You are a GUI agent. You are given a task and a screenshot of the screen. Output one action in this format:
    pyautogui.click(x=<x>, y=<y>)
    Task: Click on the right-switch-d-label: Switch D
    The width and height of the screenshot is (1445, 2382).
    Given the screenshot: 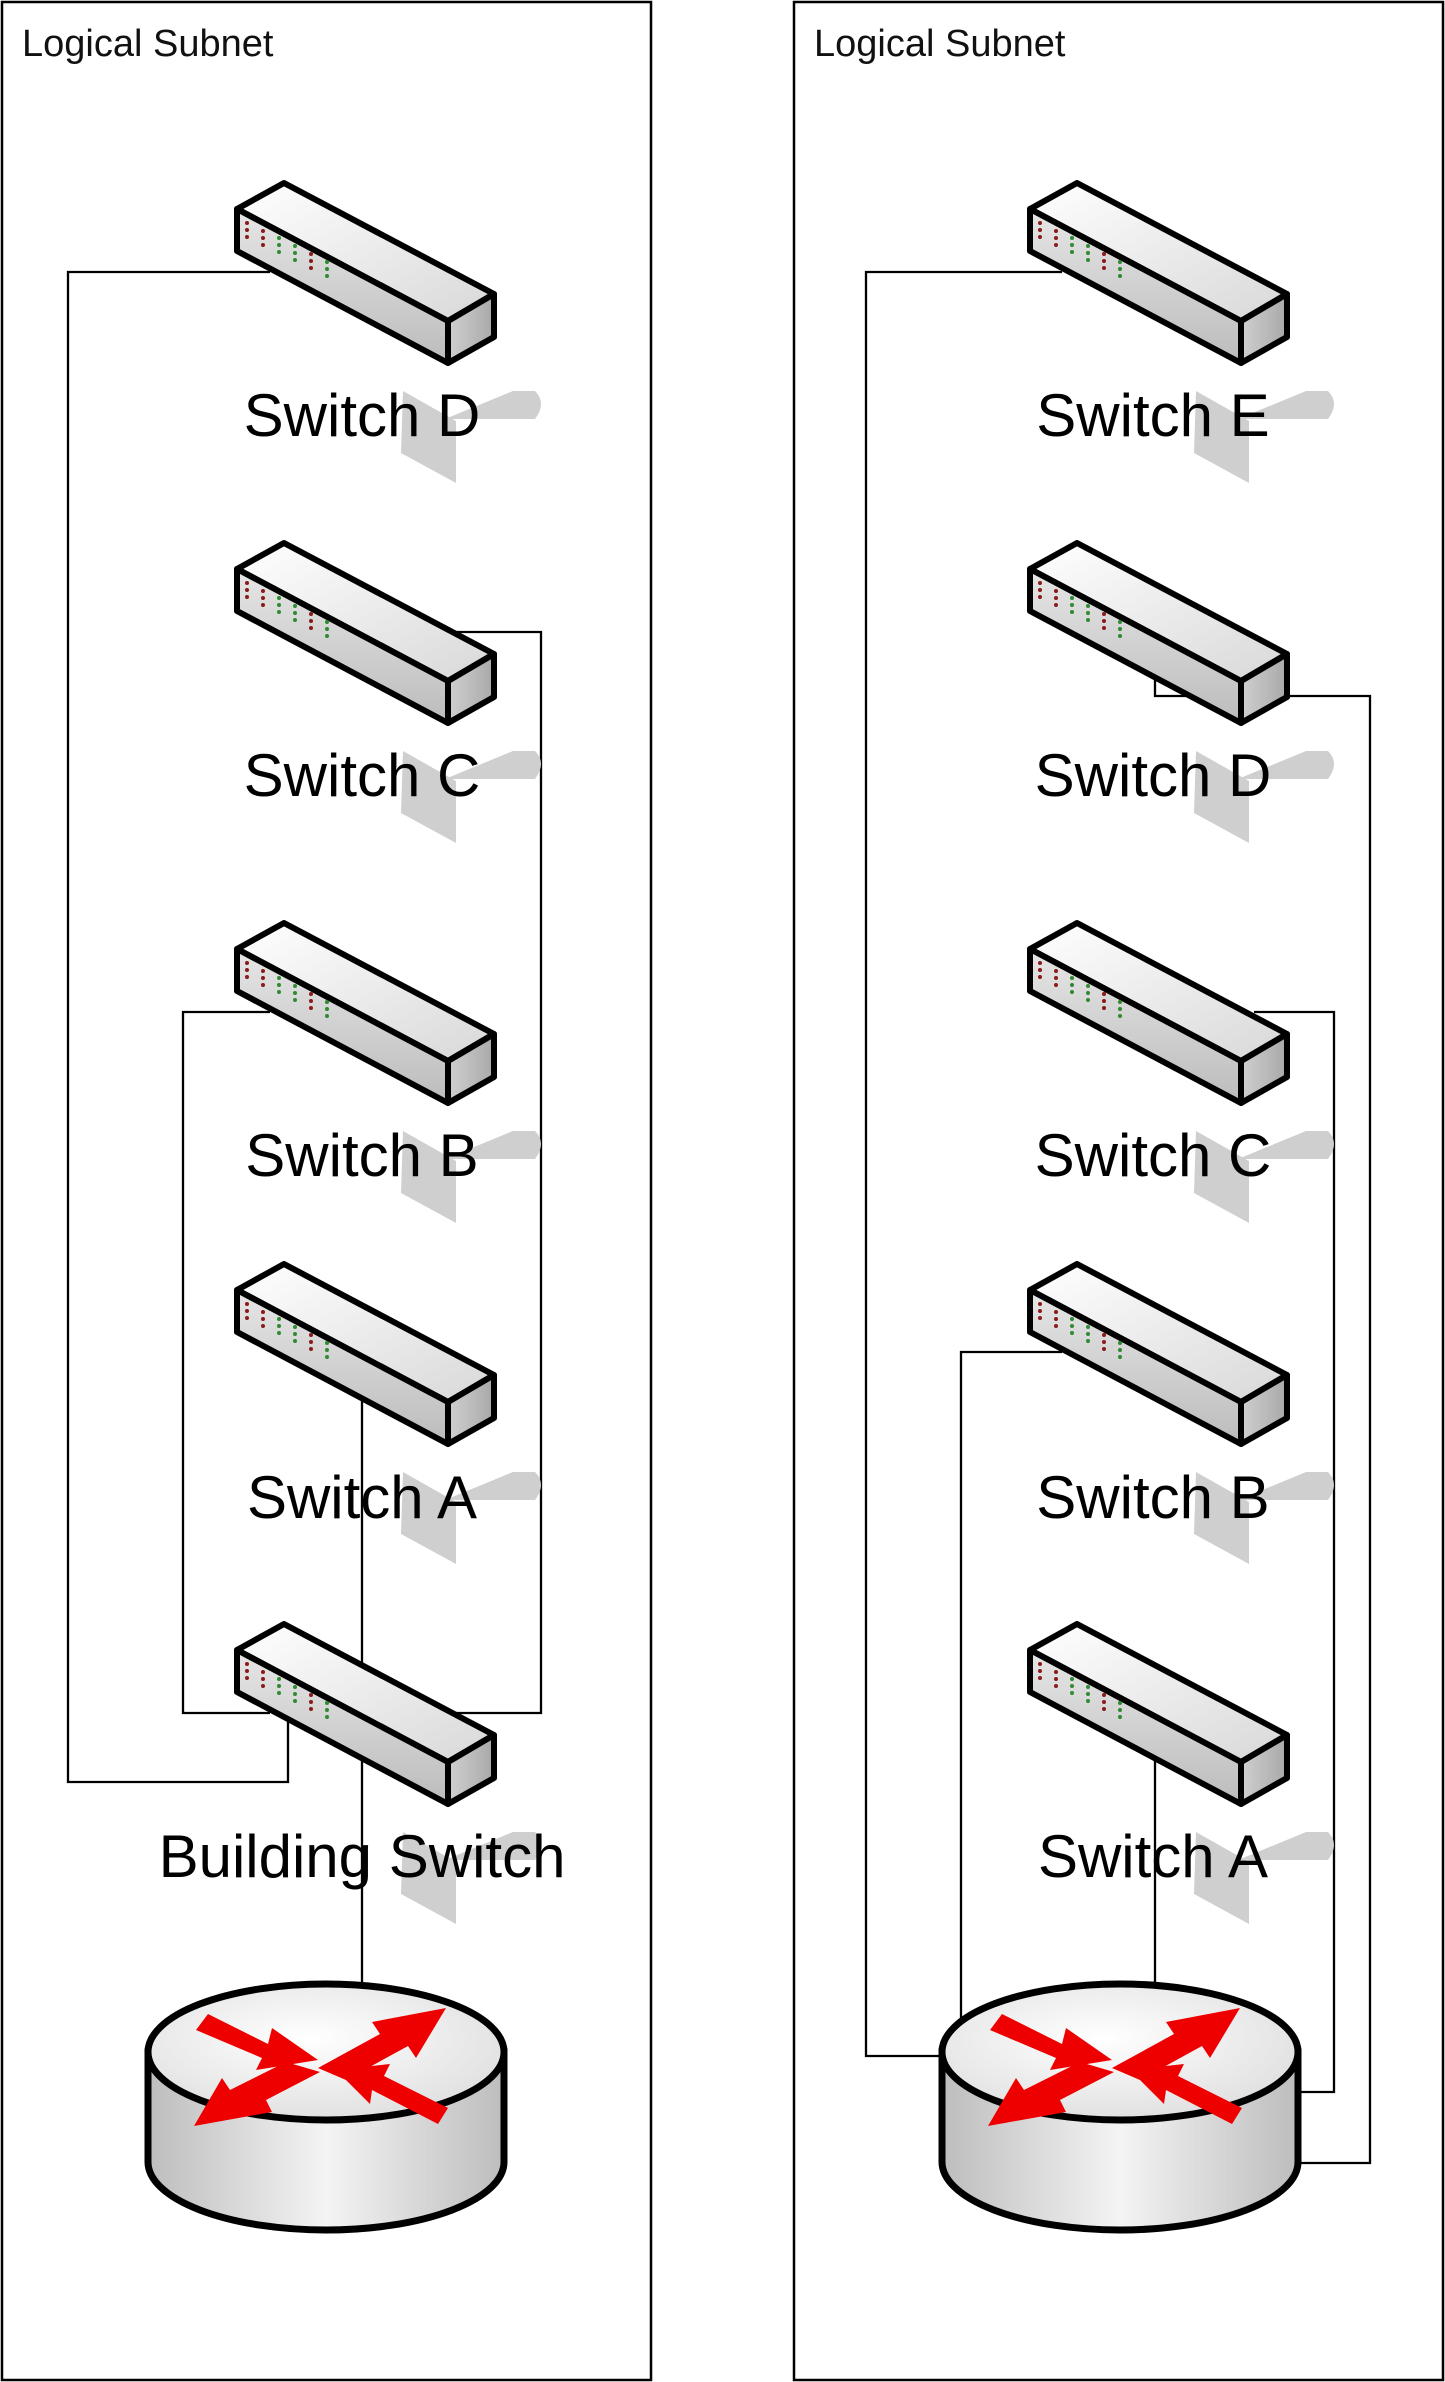 What is the action you would take?
    pyautogui.click(x=1153, y=775)
    